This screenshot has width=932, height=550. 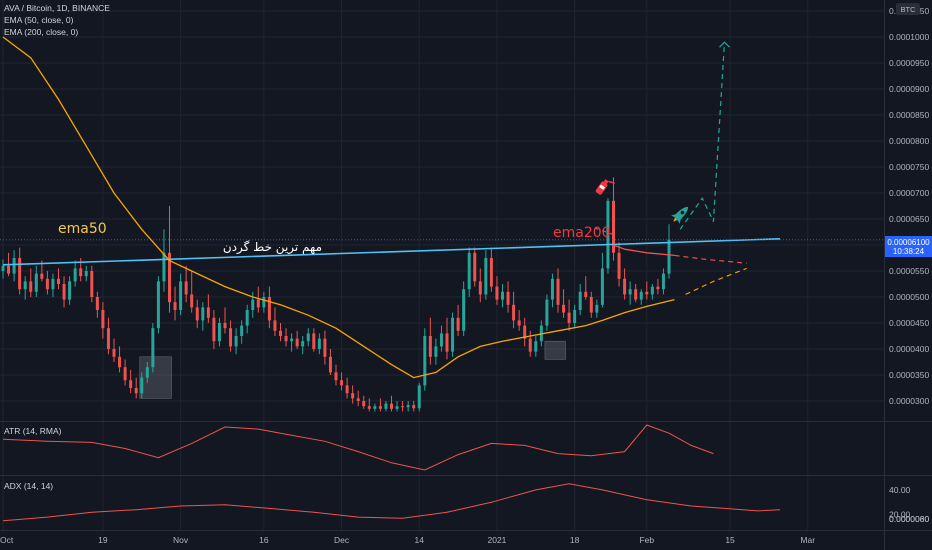 I want to click on indicator-panes, so click(x=391, y=473).